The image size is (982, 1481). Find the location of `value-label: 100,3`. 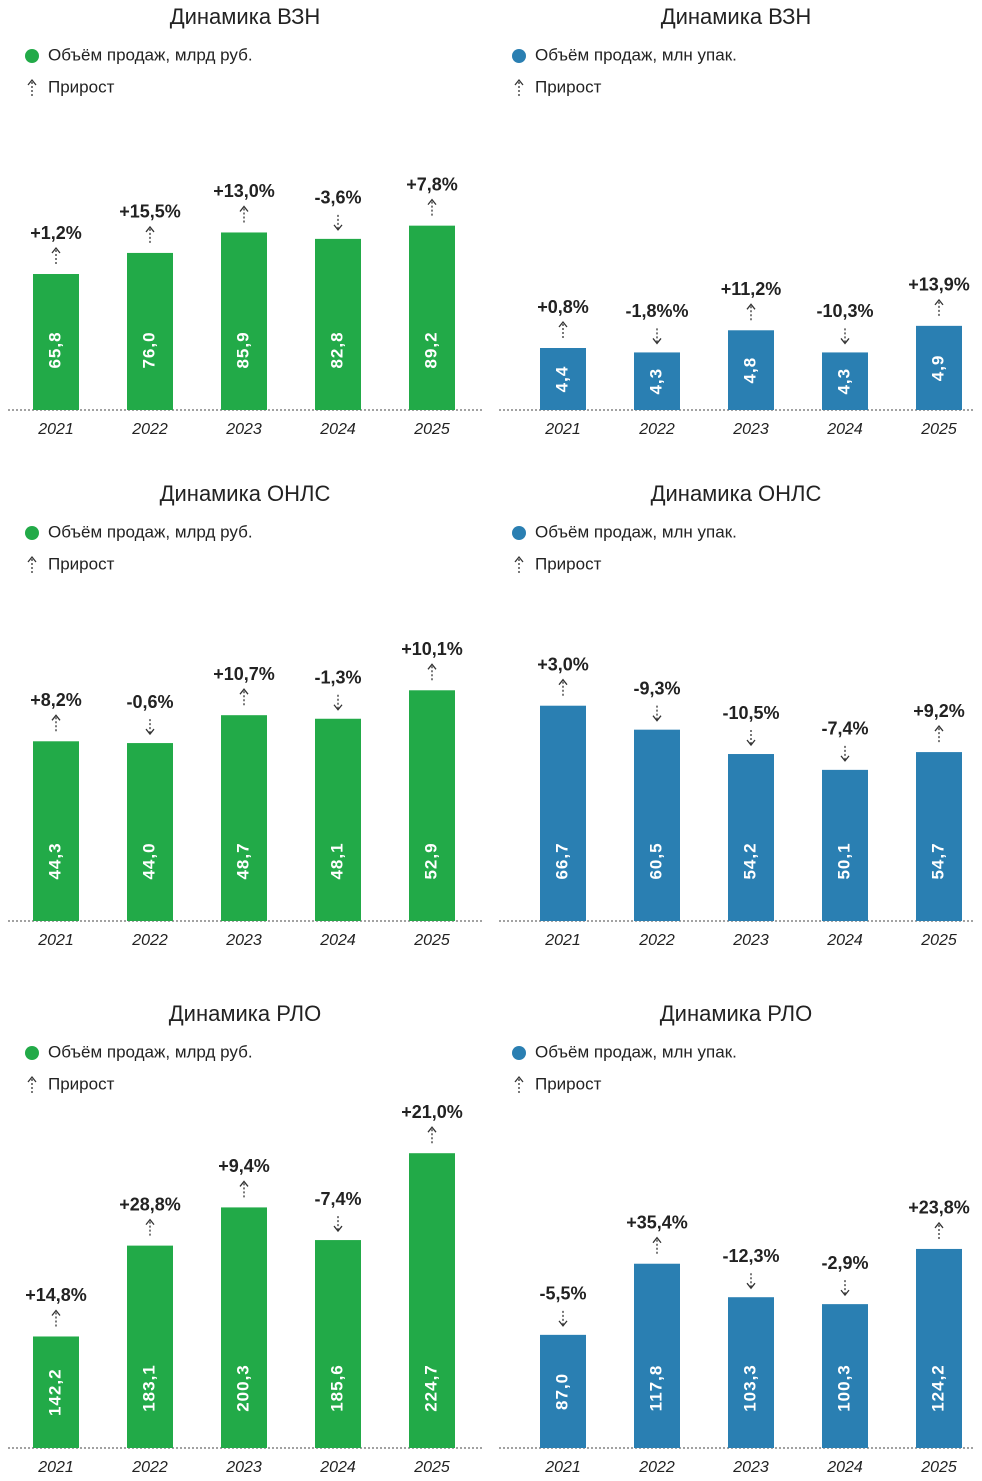

value-label: 100,3 is located at coordinates (843, 1388).